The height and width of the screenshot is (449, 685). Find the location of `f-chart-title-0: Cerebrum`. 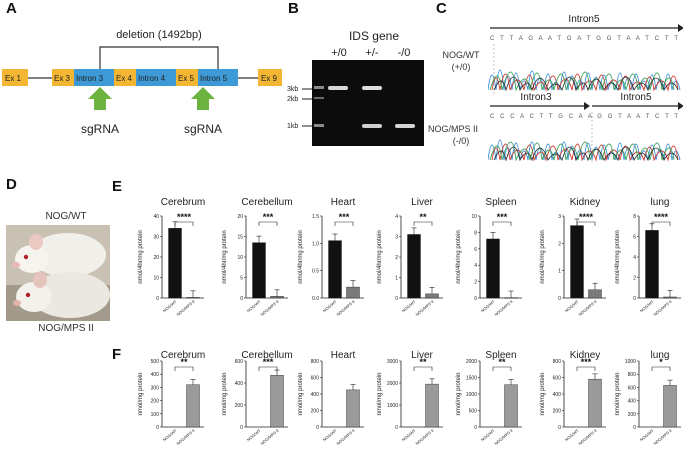

f-chart-title-0: Cerebrum is located at coordinates (183, 355).